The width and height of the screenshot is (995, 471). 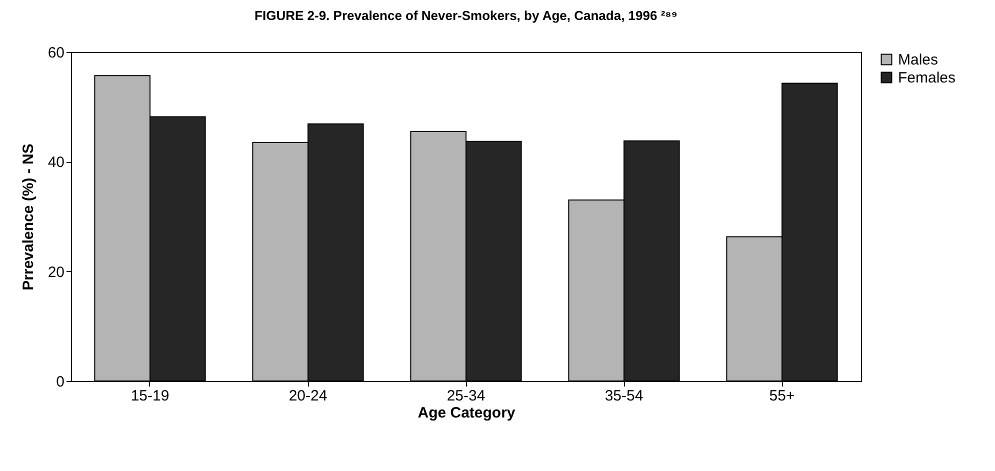 What do you see at coordinates (782, 396) in the screenshot?
I see `x-tick-label: 55+` at bounding box center [782, 396].